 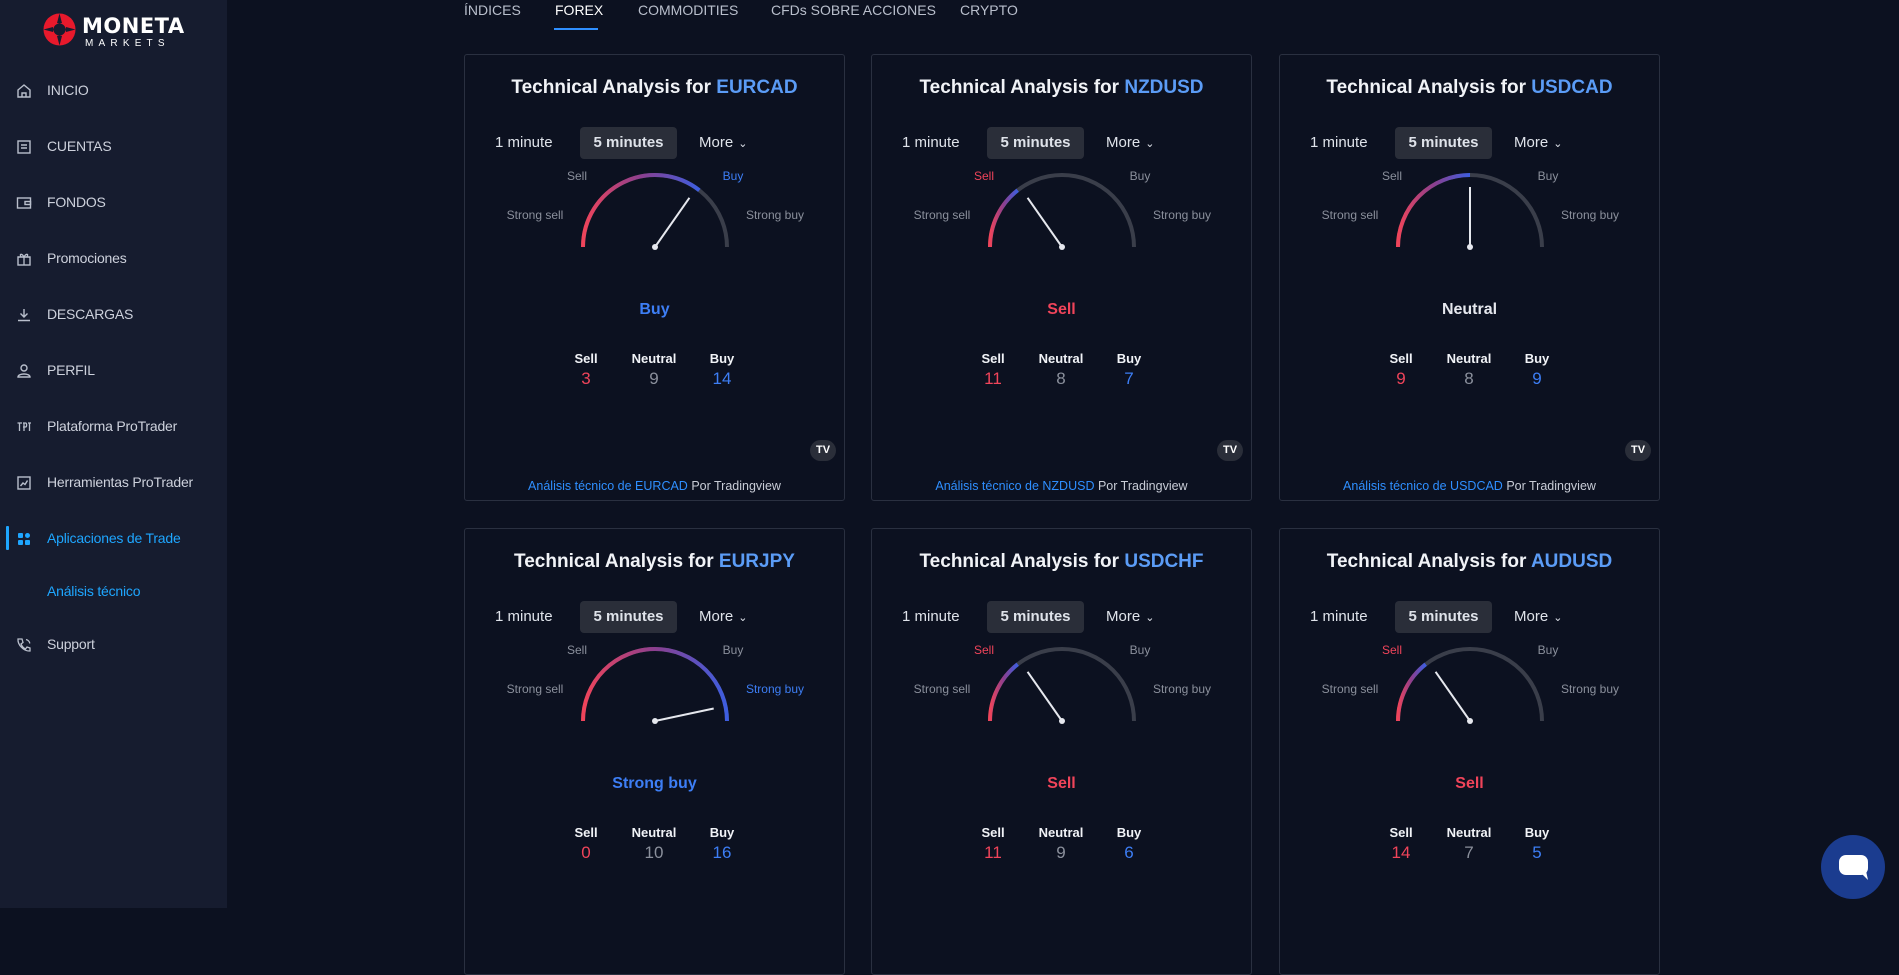 What do you see at coordinates (608, 486) in the screenshot?
I see `analysis-link: Análisis técnico de EURCAD` at bounding box center [608, 486].